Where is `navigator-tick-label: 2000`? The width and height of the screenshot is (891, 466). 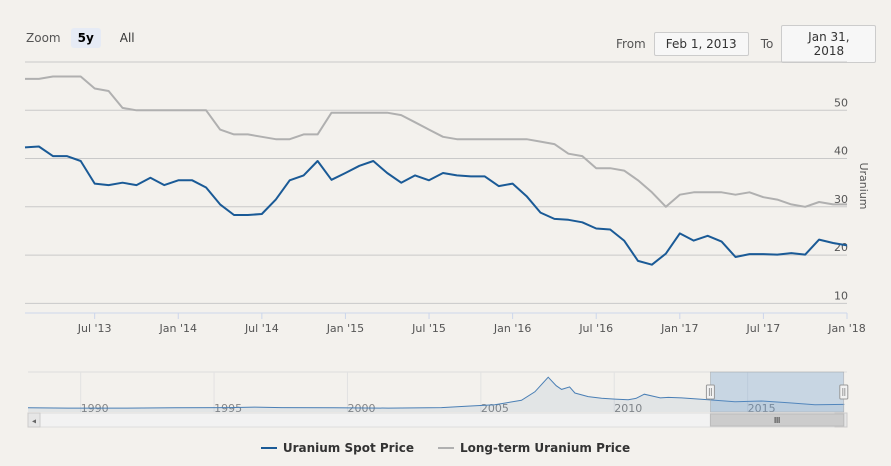 navigator-tick-label: 2000 is located at coordinates (361, 408).